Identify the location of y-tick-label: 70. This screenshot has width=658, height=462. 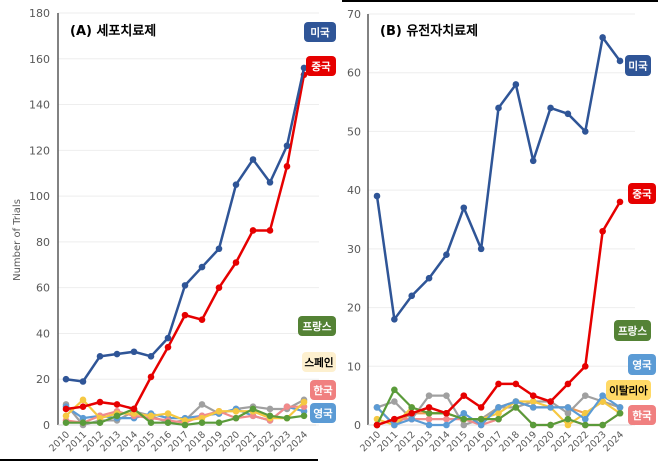
(354, 14).